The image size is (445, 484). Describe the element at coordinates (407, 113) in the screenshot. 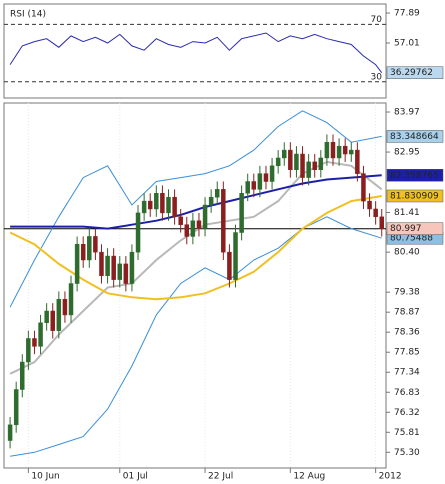

I see `y-tick-label: 83.97` at that location.